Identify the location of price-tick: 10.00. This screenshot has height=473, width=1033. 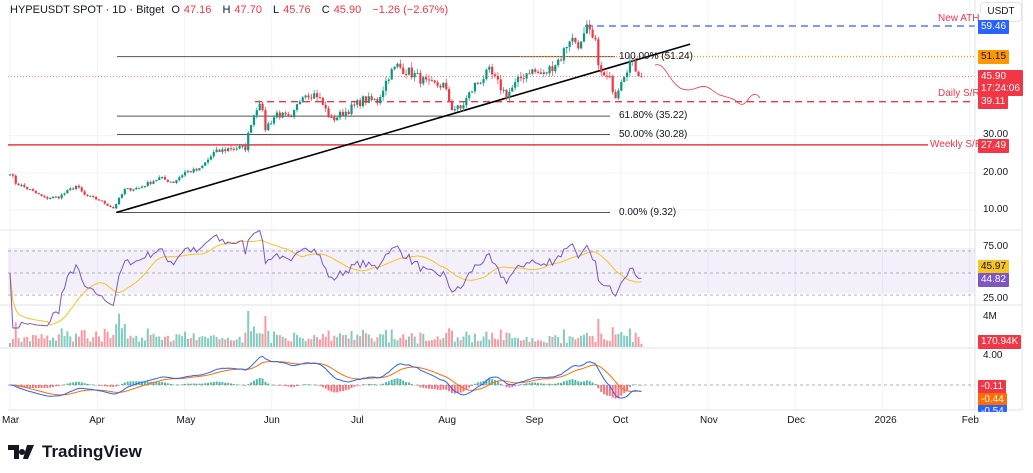
(996, 209).